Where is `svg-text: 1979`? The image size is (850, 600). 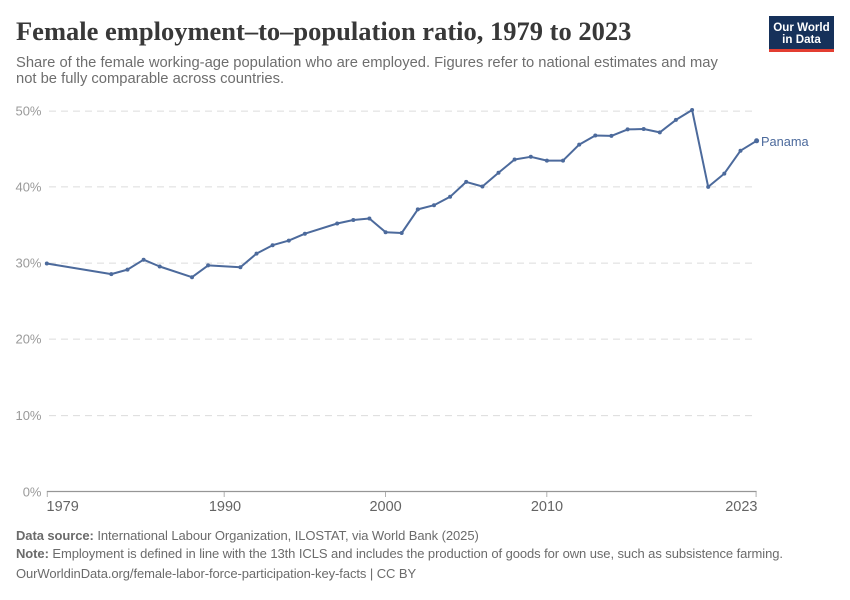
svg-text: 1979 is located at coordinates (63, 507).